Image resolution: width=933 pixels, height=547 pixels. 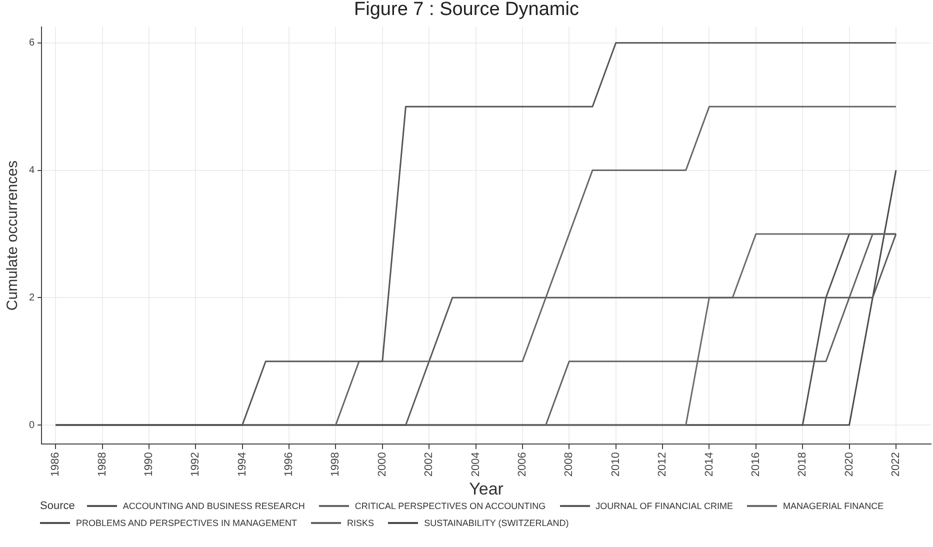 What do you see at coordinates (360, 523) in the screenshot?
I see `legend-label: RISKS` at bounding box center [360, 523].